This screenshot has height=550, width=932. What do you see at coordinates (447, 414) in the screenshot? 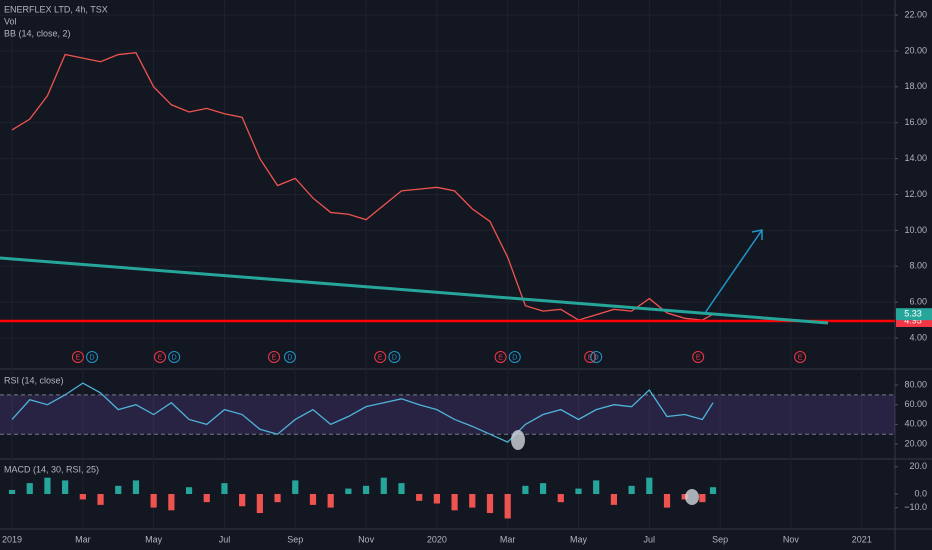
I see `rsi-band` at bounding box center [447, 414].